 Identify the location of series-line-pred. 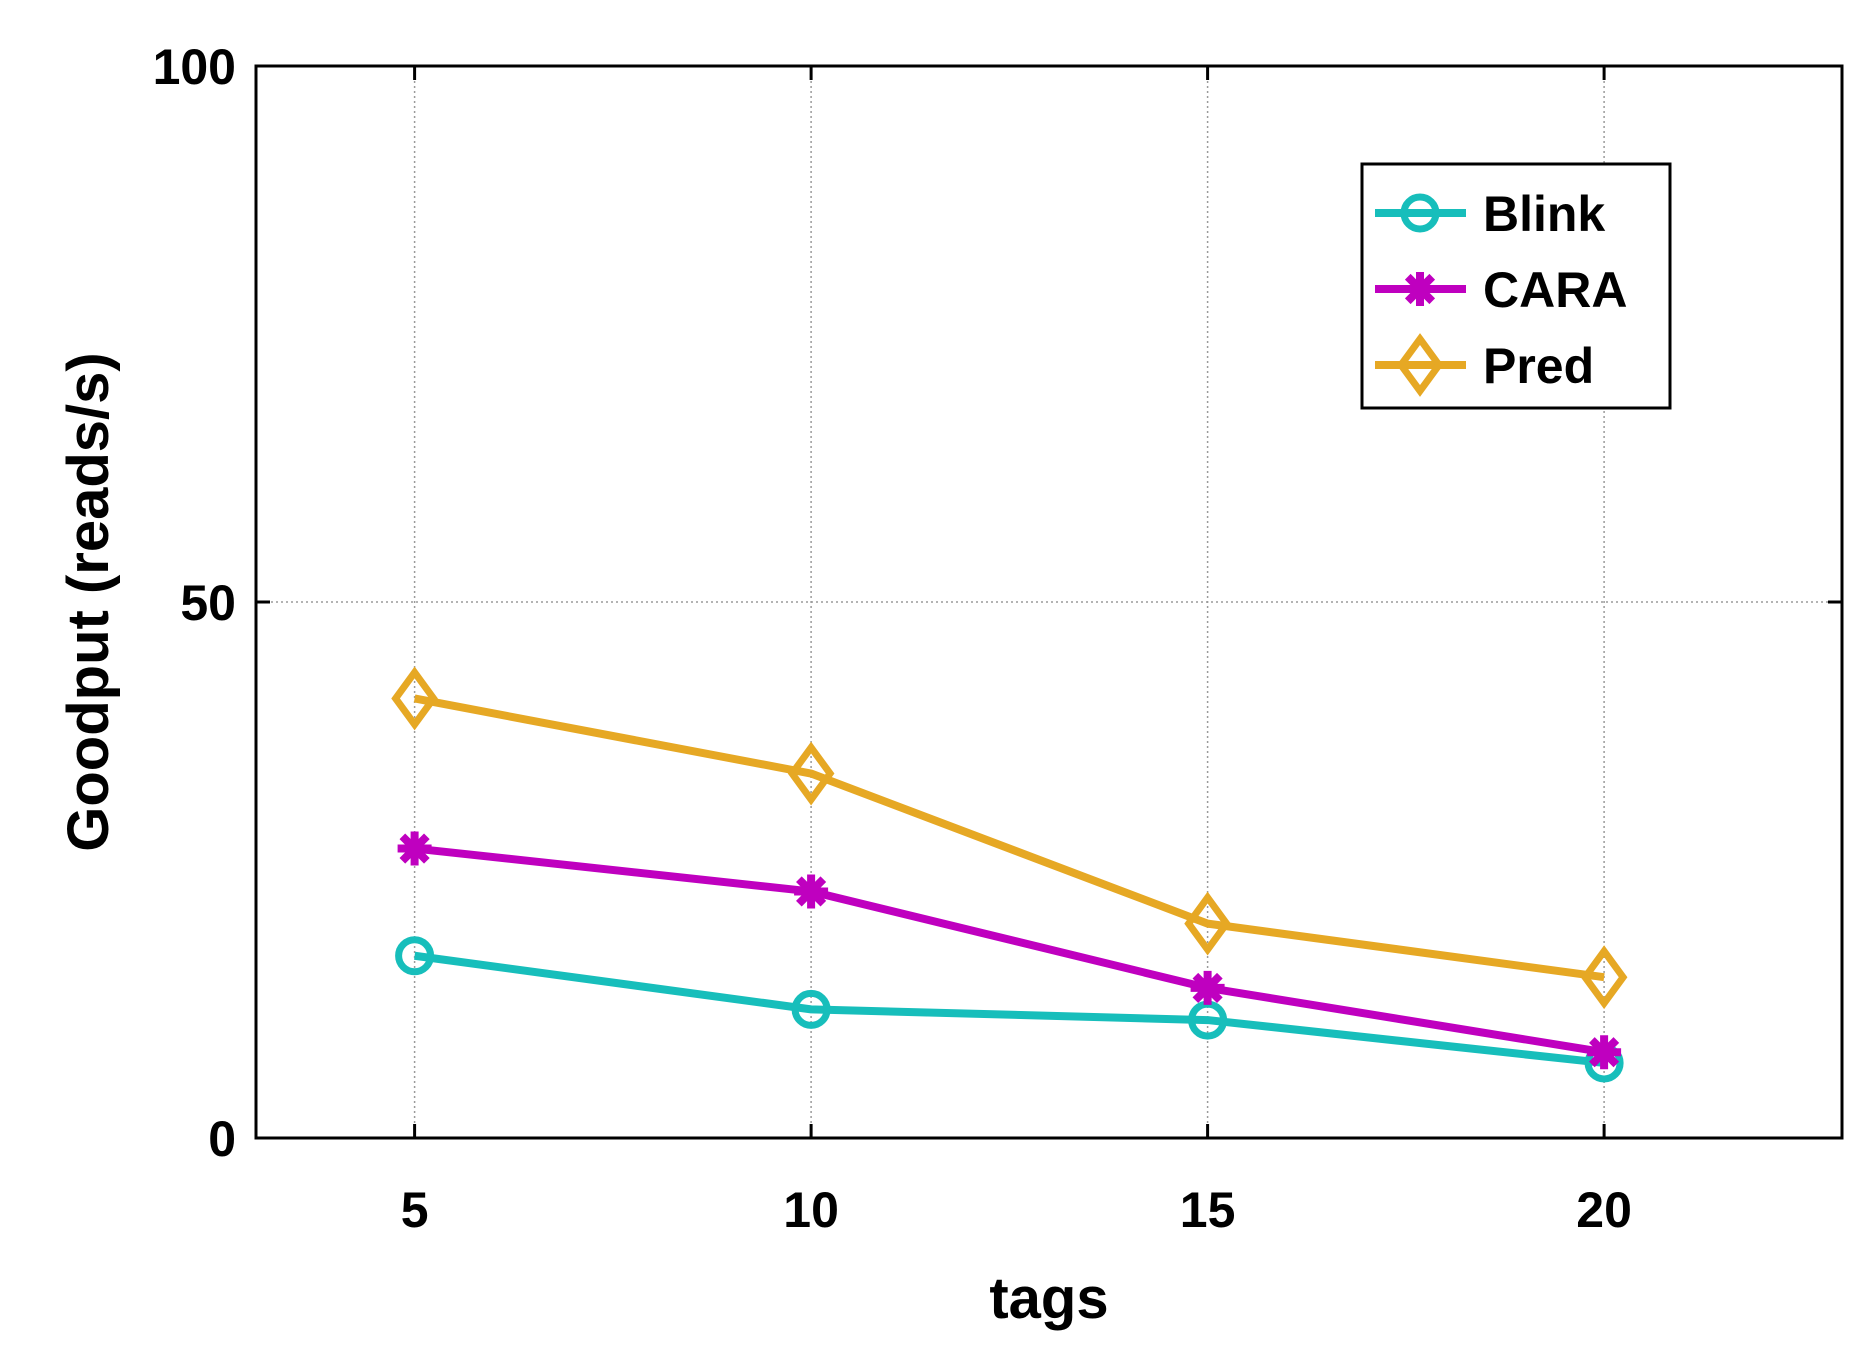
(1009, 838).